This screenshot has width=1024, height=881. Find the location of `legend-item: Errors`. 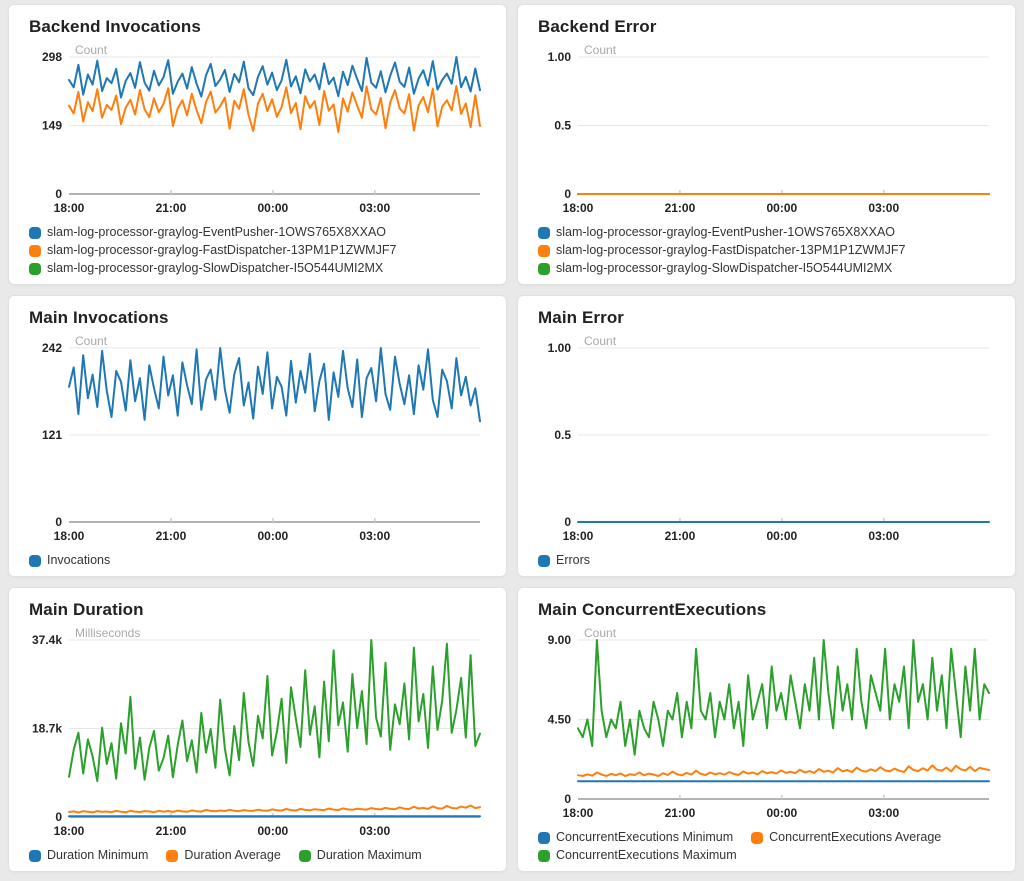

legend-item: Errors is located at coordinates (564, 560).